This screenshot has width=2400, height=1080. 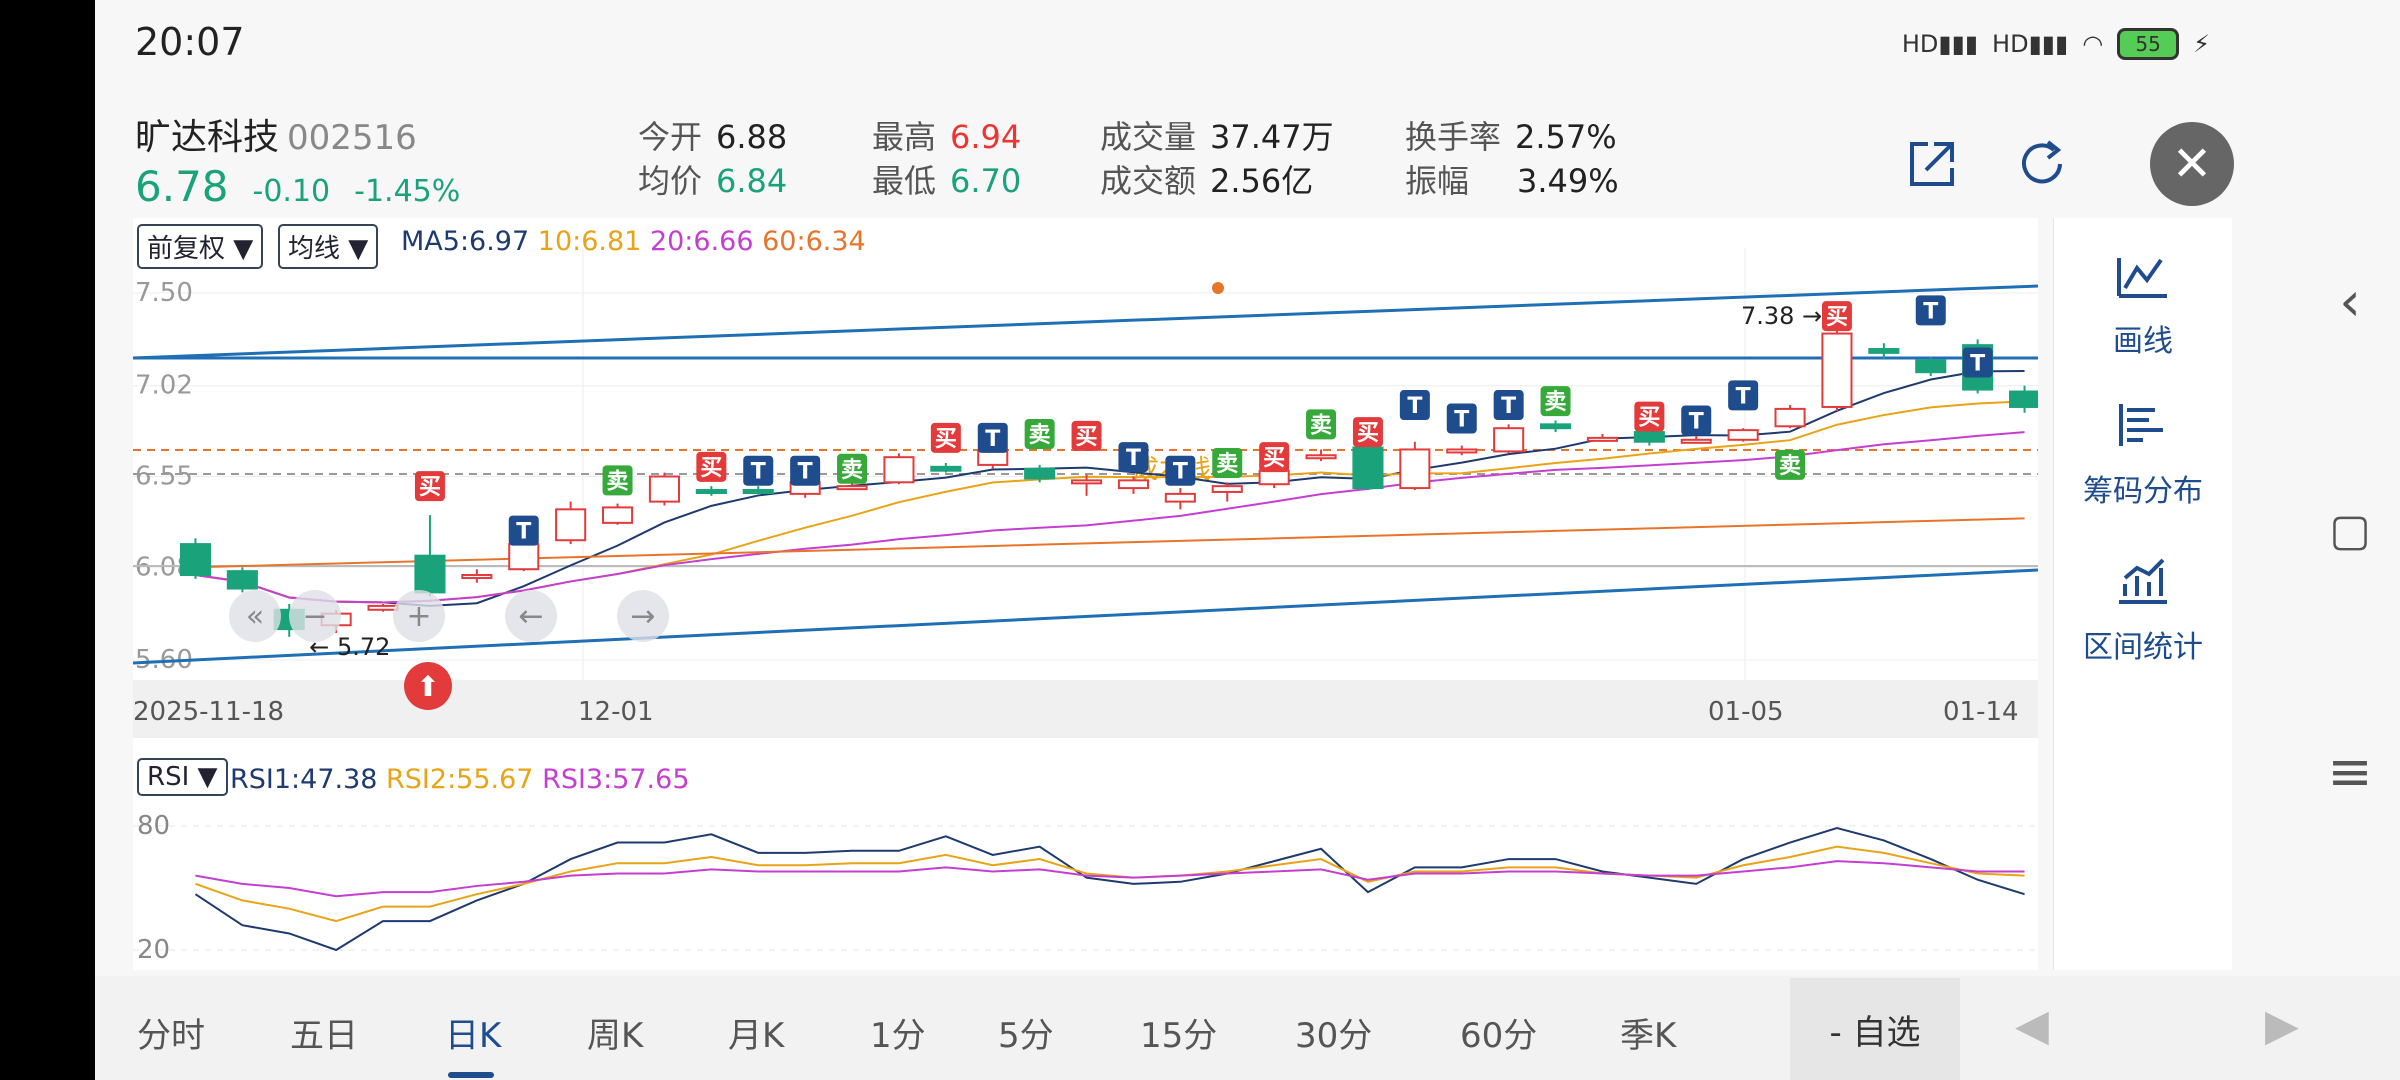 What do you see at coordinates (1085, 322) in the screenshot?
I see `trend-line-upper` at bounding box center [1085, 322].